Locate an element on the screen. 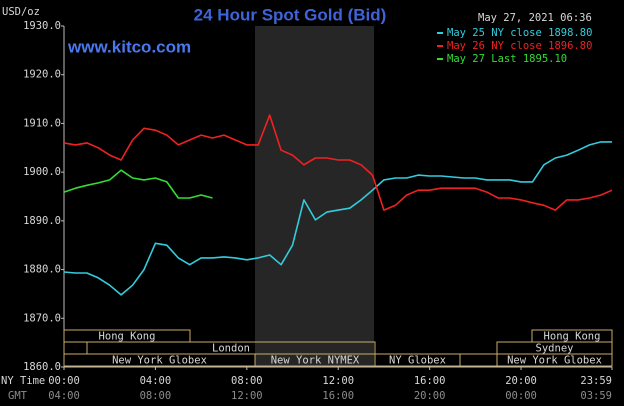 The width and height of the screenshot is (624, 406). website: www.kitco.com is located at coordinates (129, 46).